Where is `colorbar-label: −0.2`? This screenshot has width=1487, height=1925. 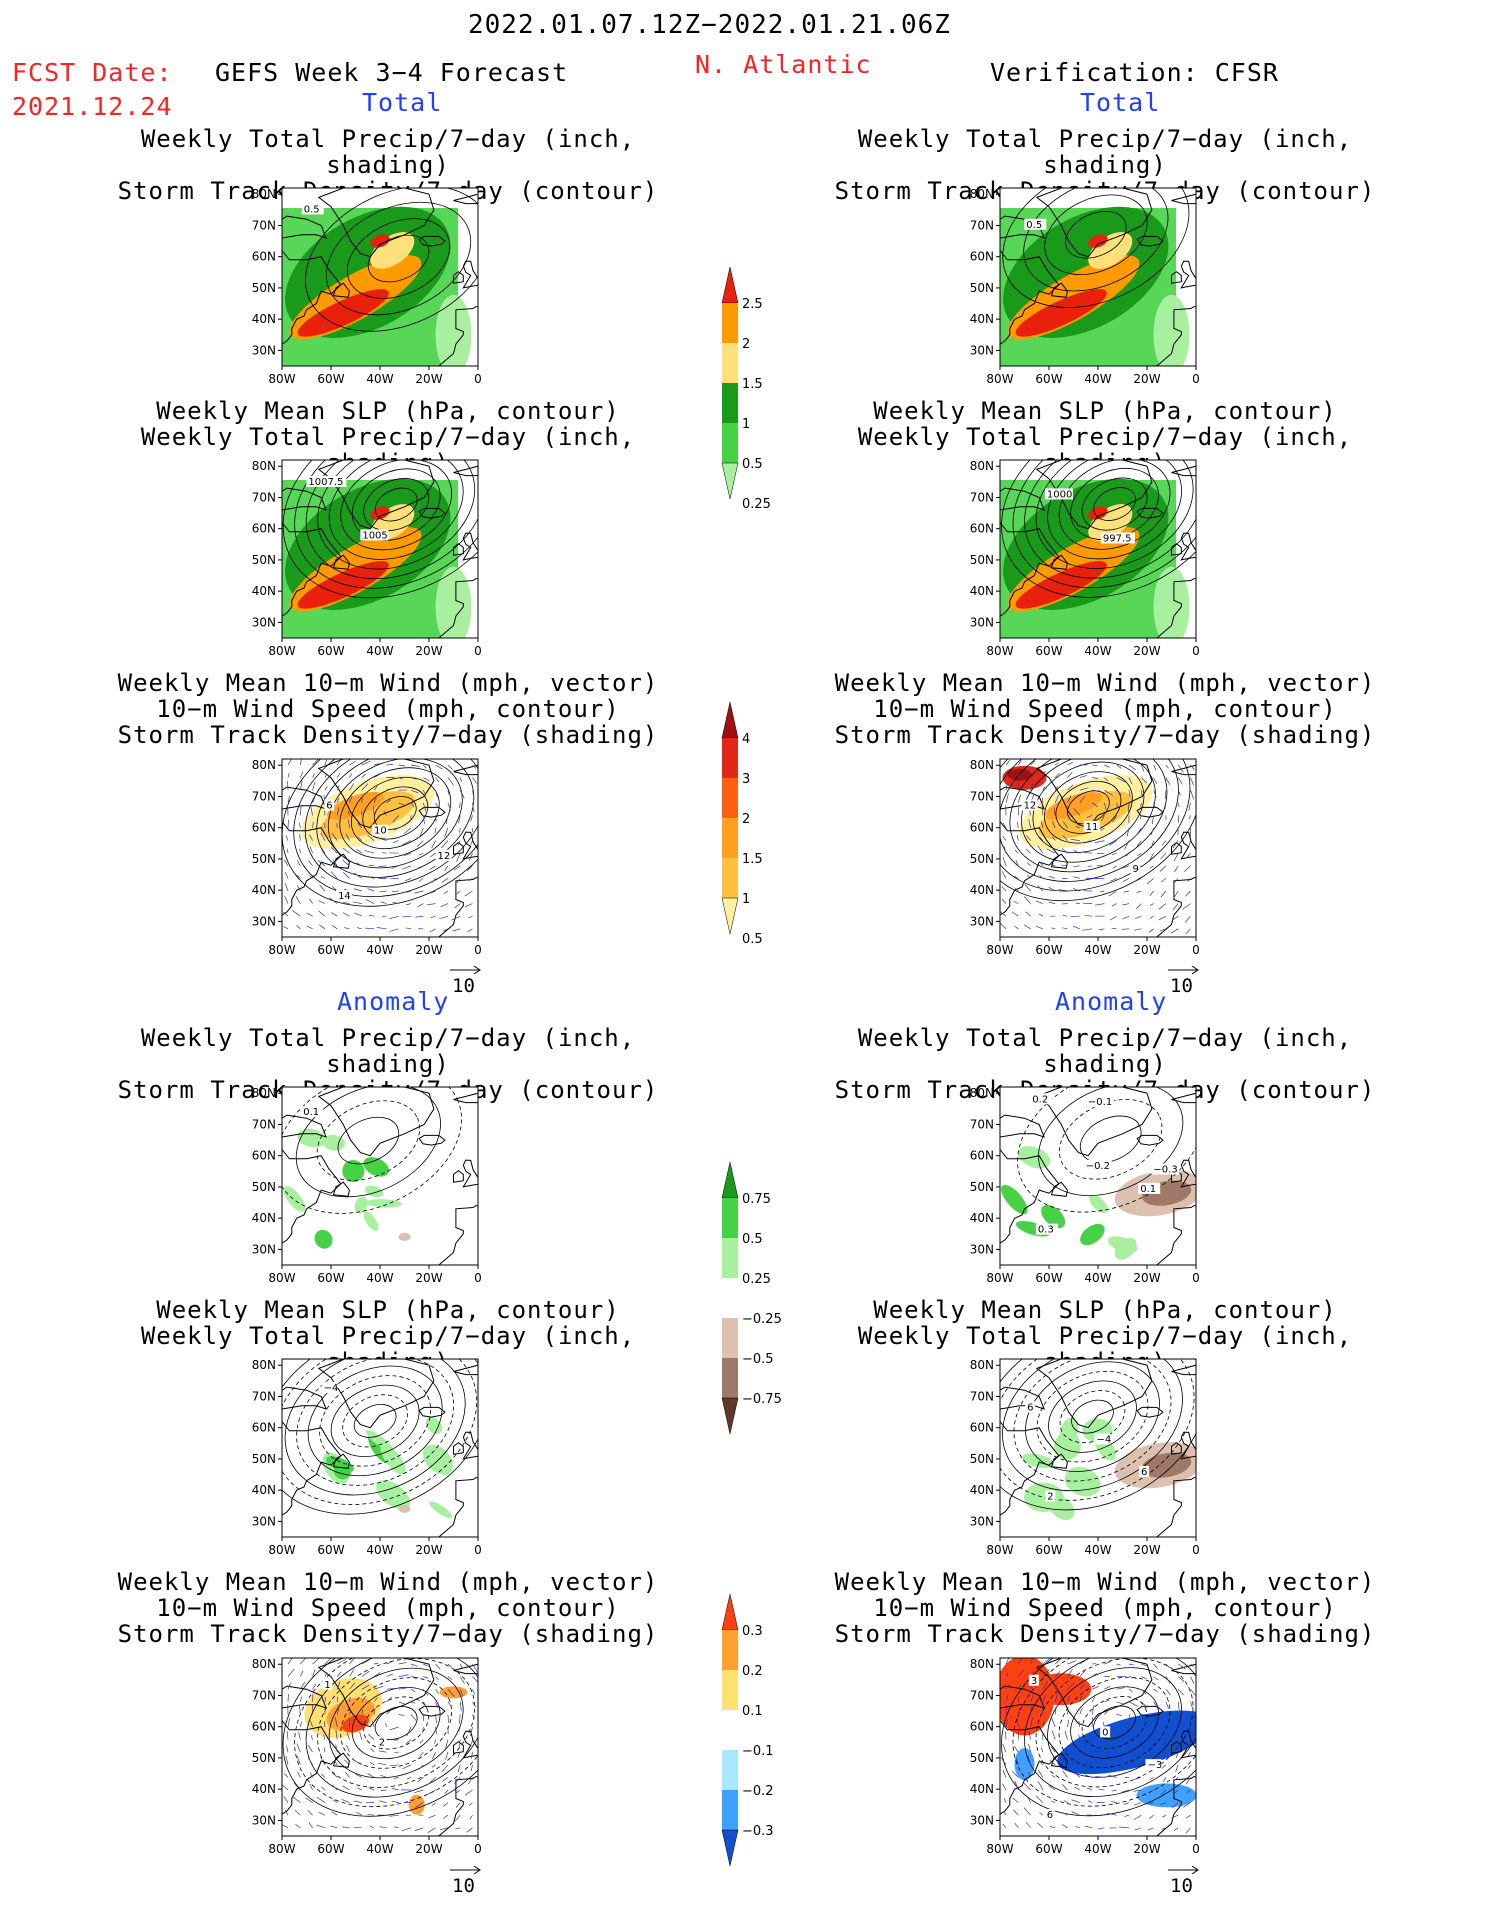 colorbar-label: −0.2 is located at coordinates (758, 1791).